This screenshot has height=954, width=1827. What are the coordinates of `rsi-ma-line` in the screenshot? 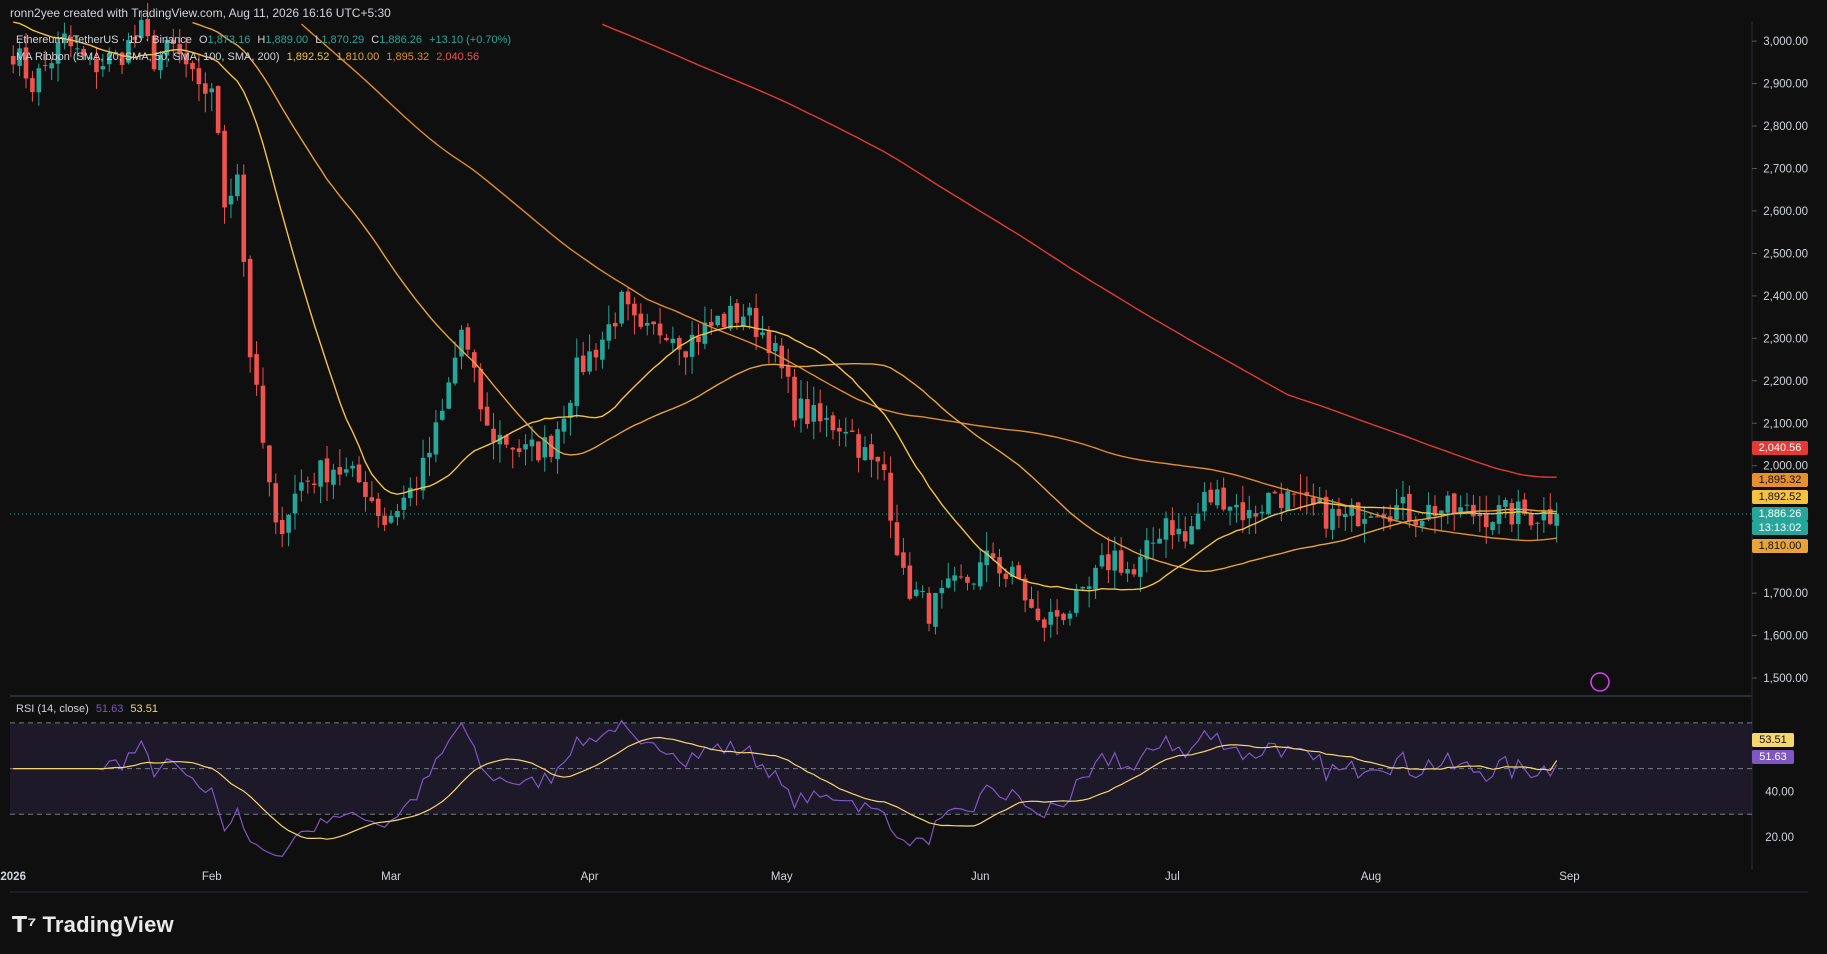 It's located at (785, 788).